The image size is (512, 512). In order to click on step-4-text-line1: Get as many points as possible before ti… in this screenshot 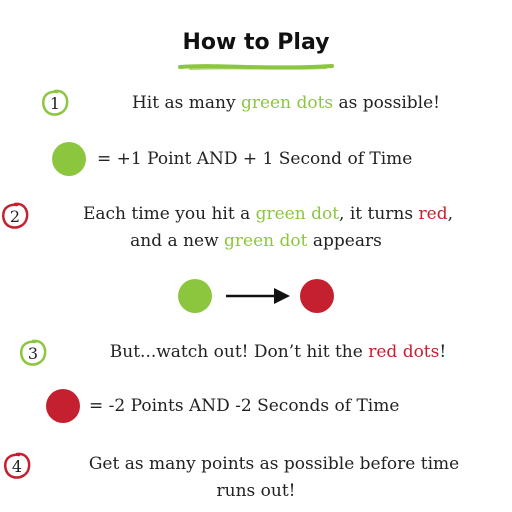, I will do `click(274, 464)`.